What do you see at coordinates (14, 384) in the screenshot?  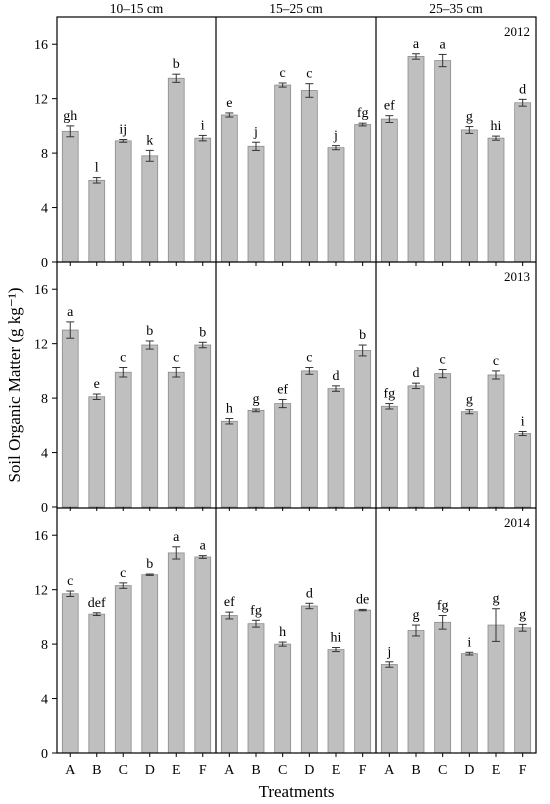 I see `y-axis-title: Soil Organic Matter (g kg⁻¹)` at bounding box center [14, 384].